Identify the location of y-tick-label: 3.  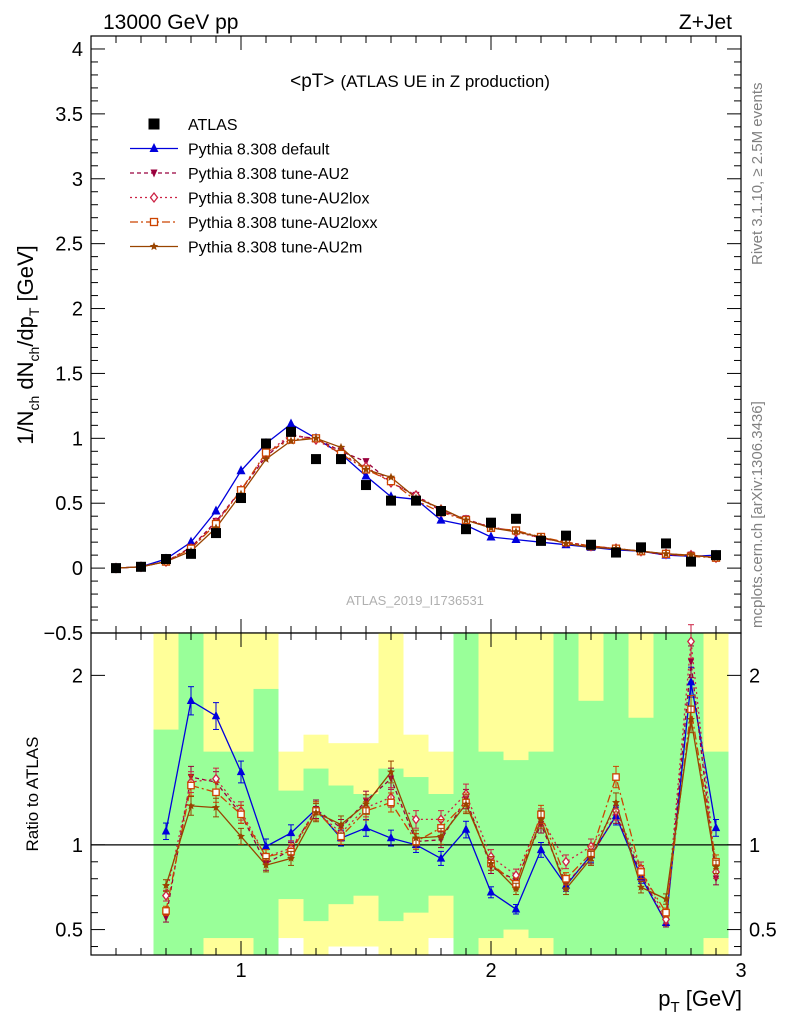
(77, 180).